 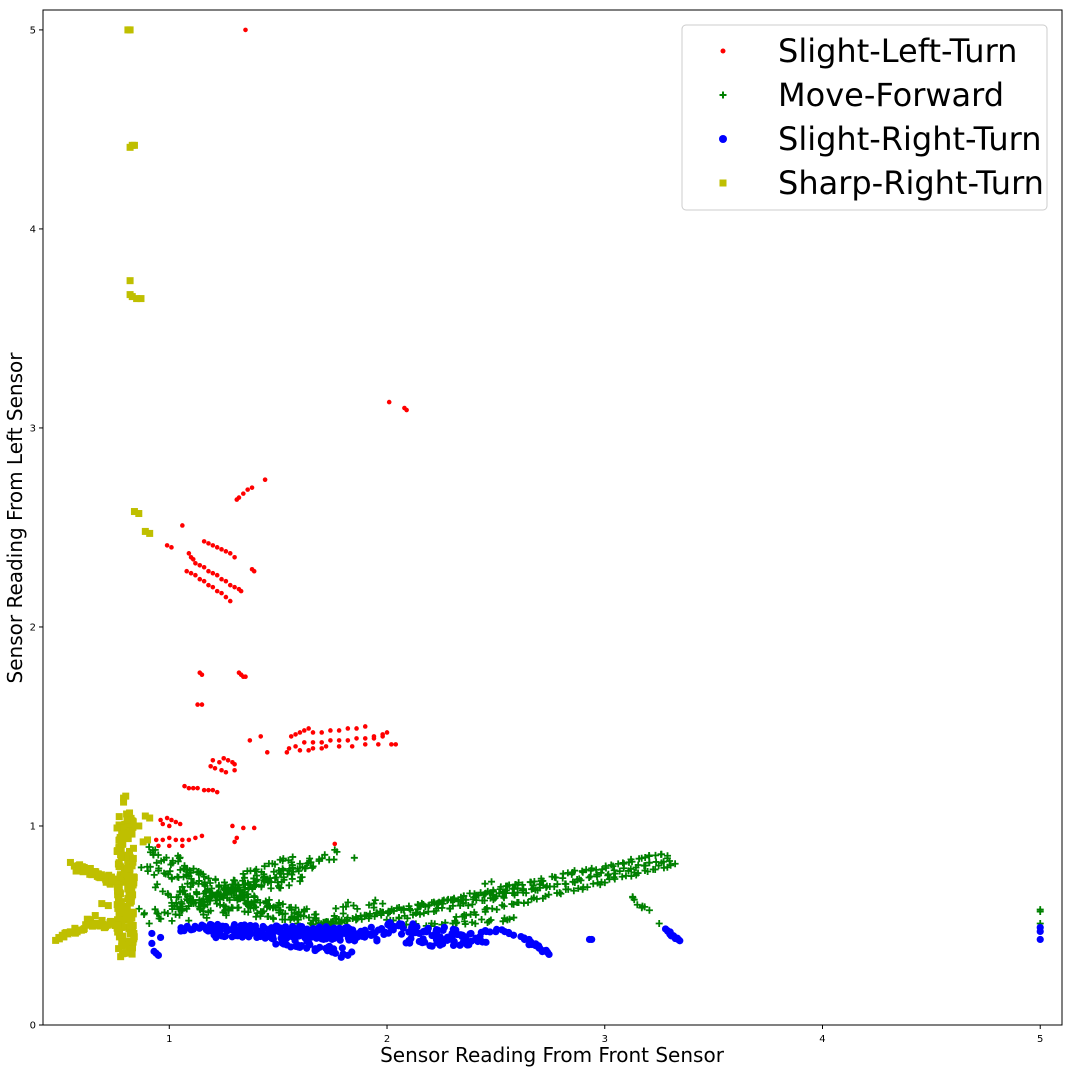 What do you see at coordinates (605, 1039) in the screenshot?
I see `x-tick-label: 3` at bounding box center [605, 1039].